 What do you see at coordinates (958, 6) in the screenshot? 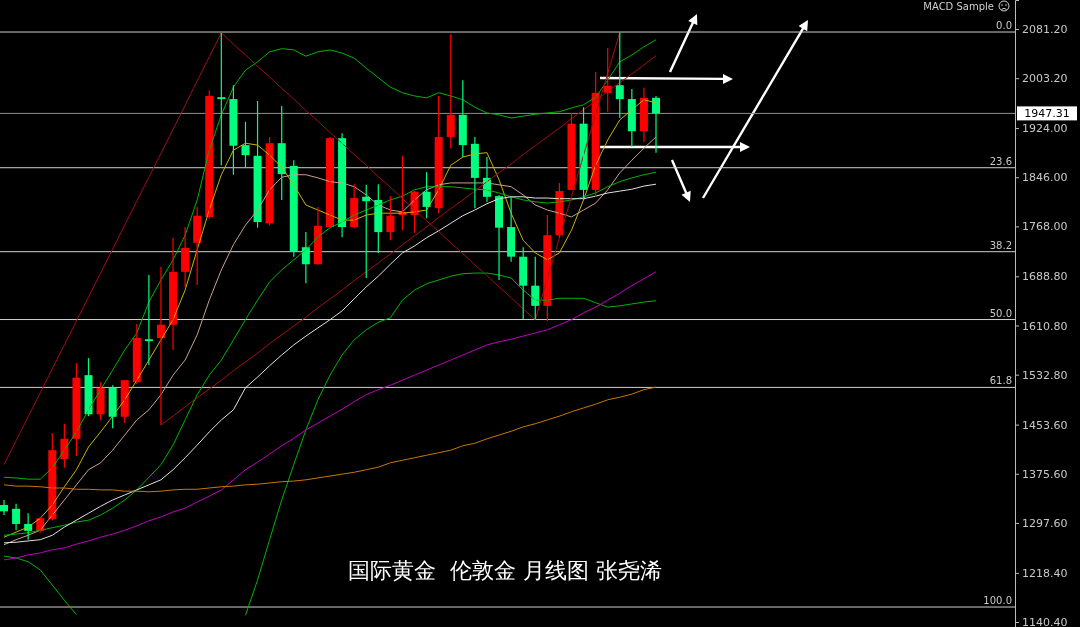
I see `text: MACD Sample` at bounding box center [958, 6].